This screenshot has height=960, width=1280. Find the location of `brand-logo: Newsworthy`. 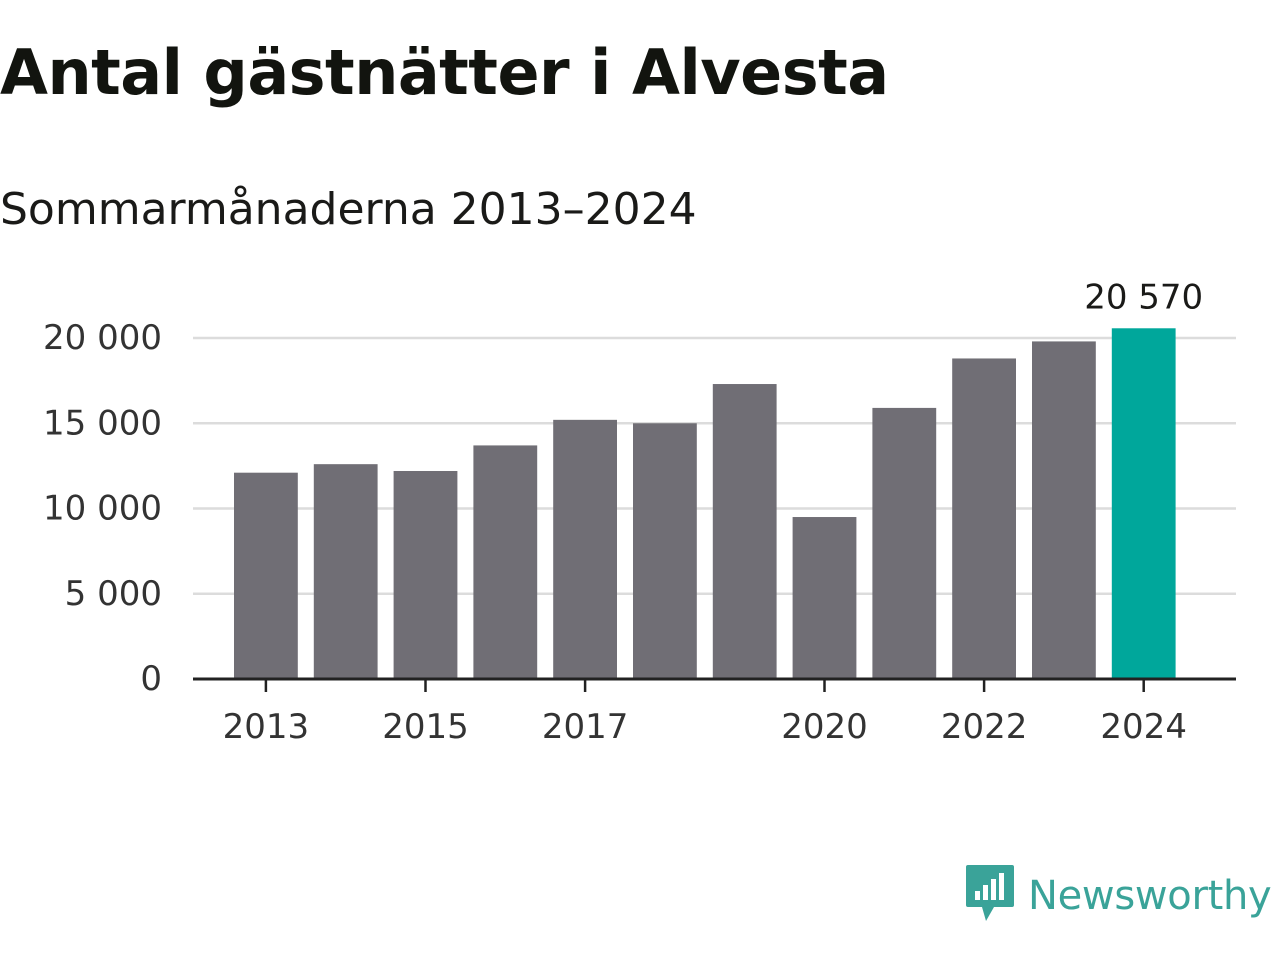

brand-logo: Newsworthy is located at coordinates (1118, 896).